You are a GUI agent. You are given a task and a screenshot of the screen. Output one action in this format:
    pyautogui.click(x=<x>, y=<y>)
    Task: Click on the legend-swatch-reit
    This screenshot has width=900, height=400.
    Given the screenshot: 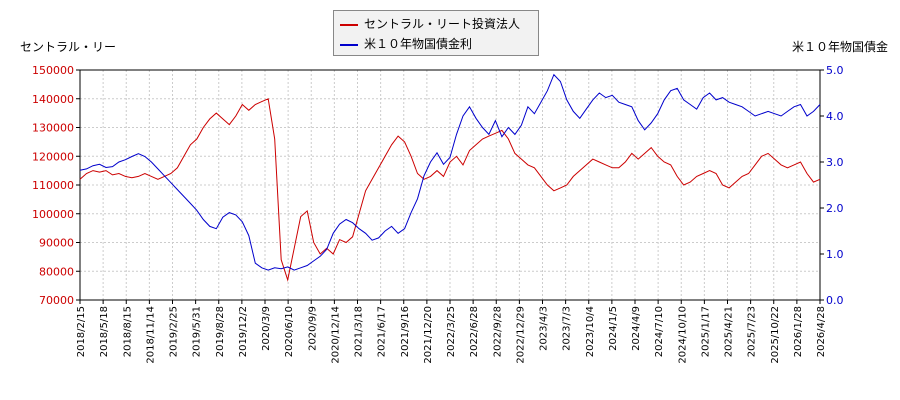 What is the action you would take?
    pyautogui.click(x=349, y=24)
    